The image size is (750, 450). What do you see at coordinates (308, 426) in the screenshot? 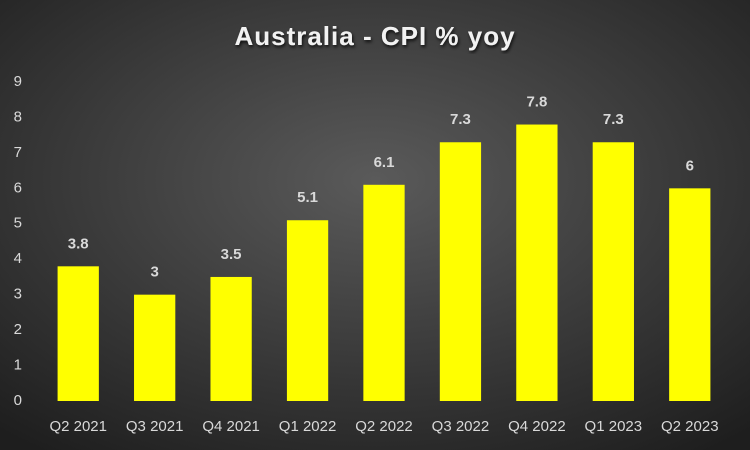
I see `x-tick-label: Q1 2022` at bounding box center [308, 426].